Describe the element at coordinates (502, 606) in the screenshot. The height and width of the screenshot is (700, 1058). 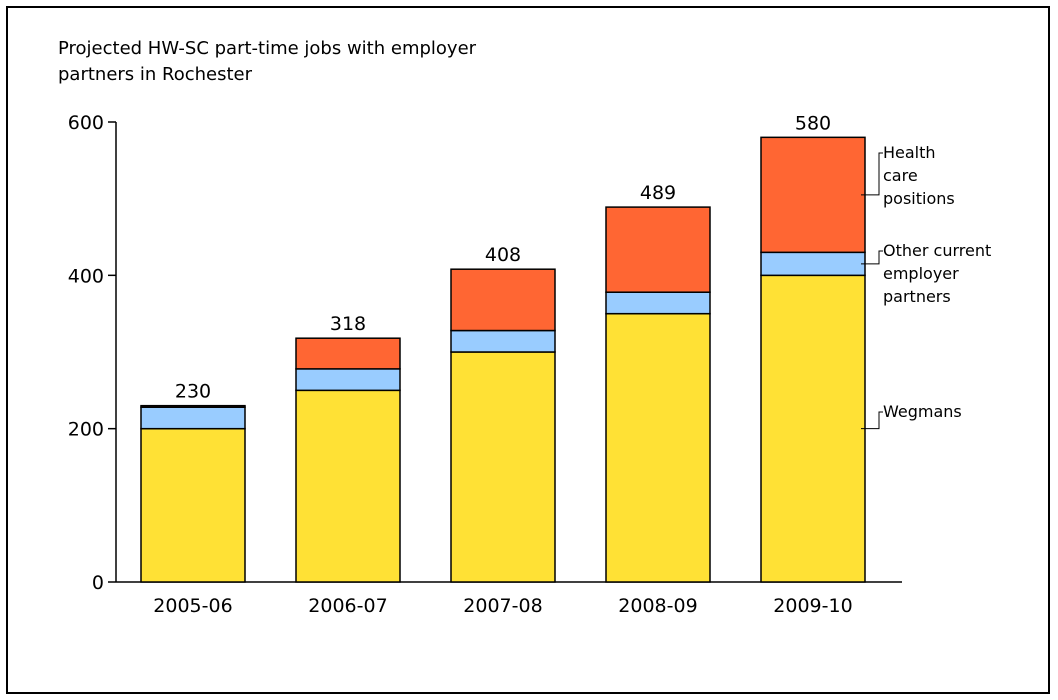
I see `x-tick-label: 2007-08` at that location.